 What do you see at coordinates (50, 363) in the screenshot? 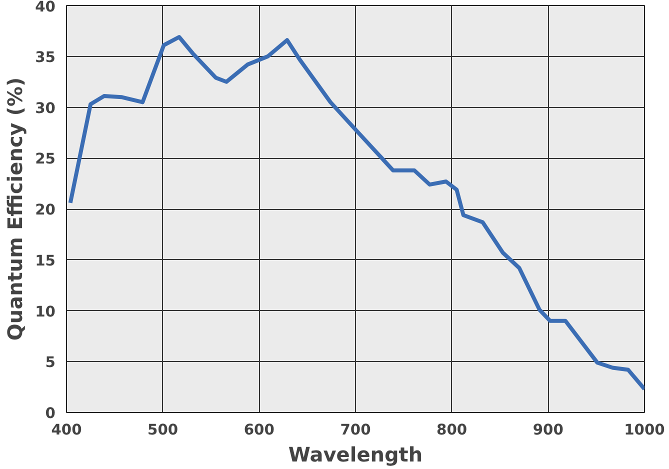
I see `y-tick-label: 5` at bounding box center [50, 363].